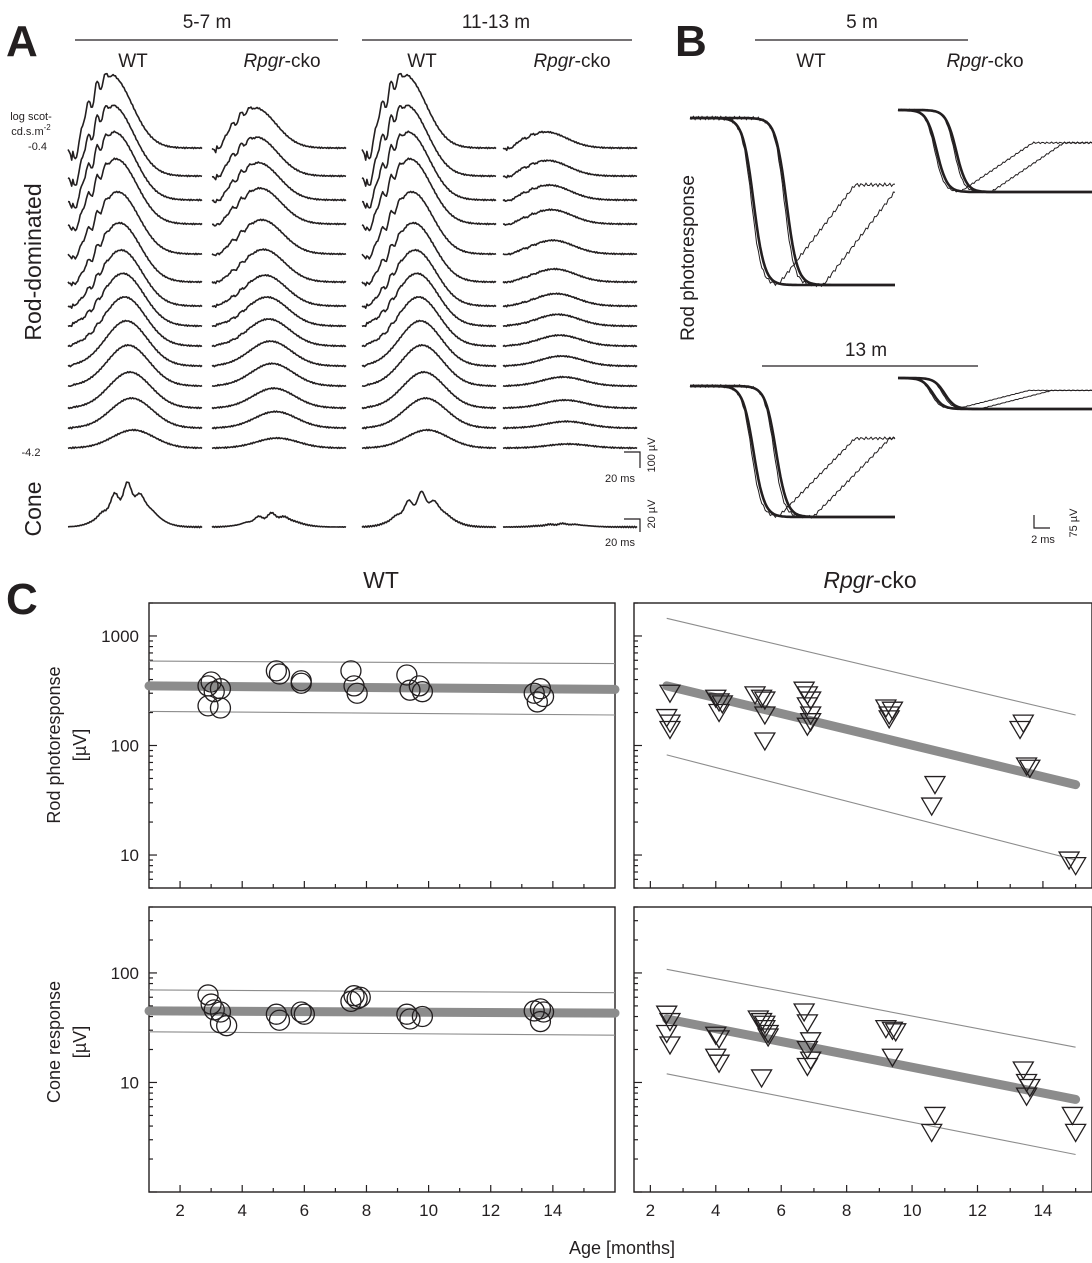 The height and width of the screenshot is (1263, 1092). Describe the element at coordinates (691, 41) in the screenshot. I see `panel-b-letter: B` at that location.